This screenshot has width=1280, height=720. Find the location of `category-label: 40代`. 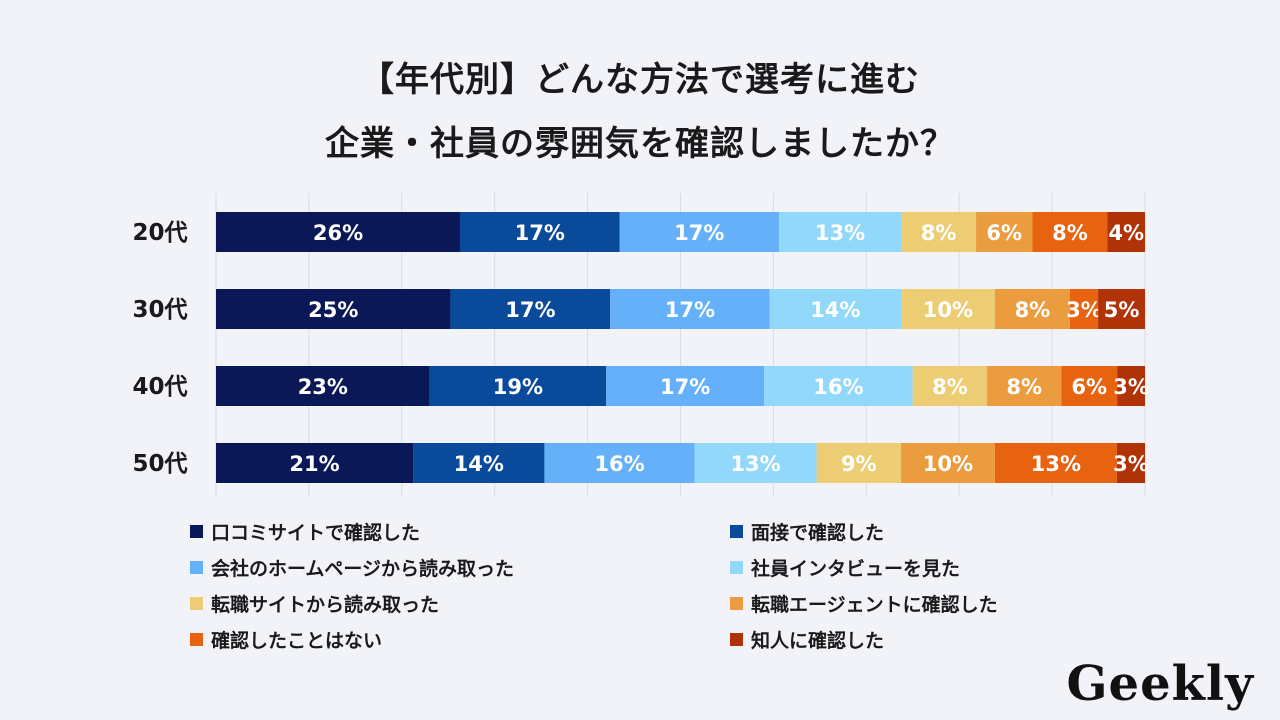

category-label: 40代 is located at coordinates (159, 387).